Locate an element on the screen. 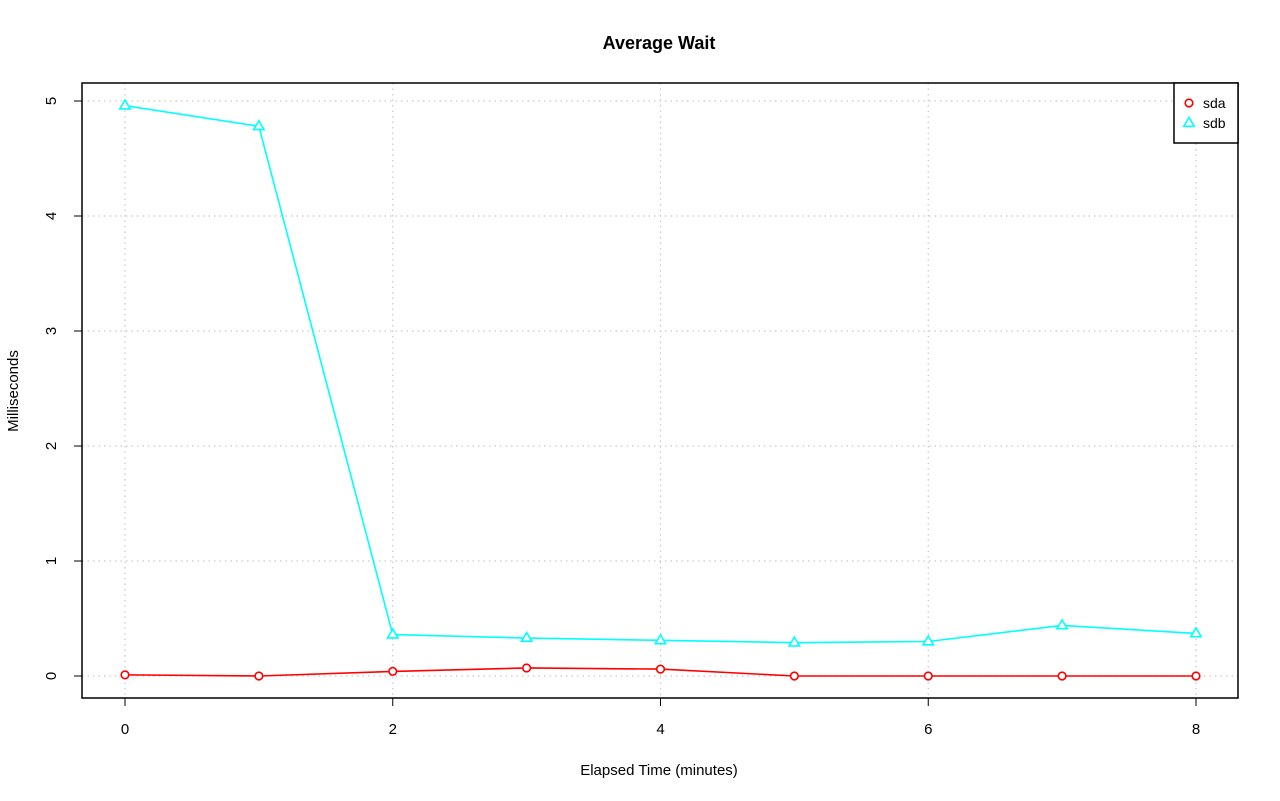 The width and height of the screenshot is (1280, 801). x-tick-label: 2 is located at coordinates (393, 729).